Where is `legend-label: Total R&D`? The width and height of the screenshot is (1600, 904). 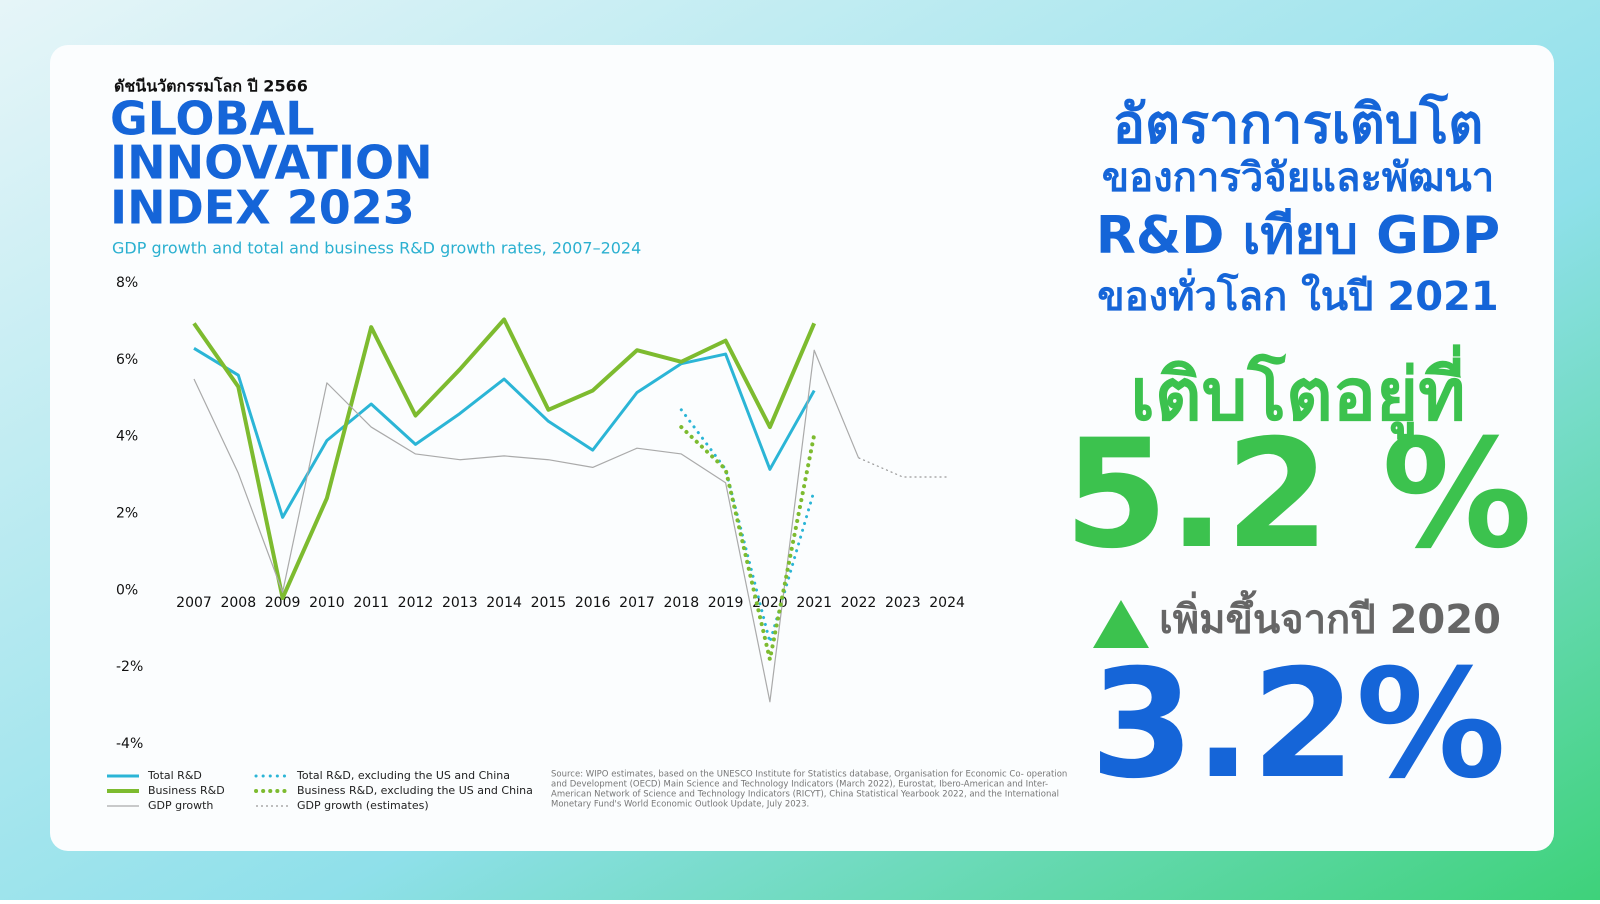 legend-label: Total R&D is located at coordinates (174, 775).